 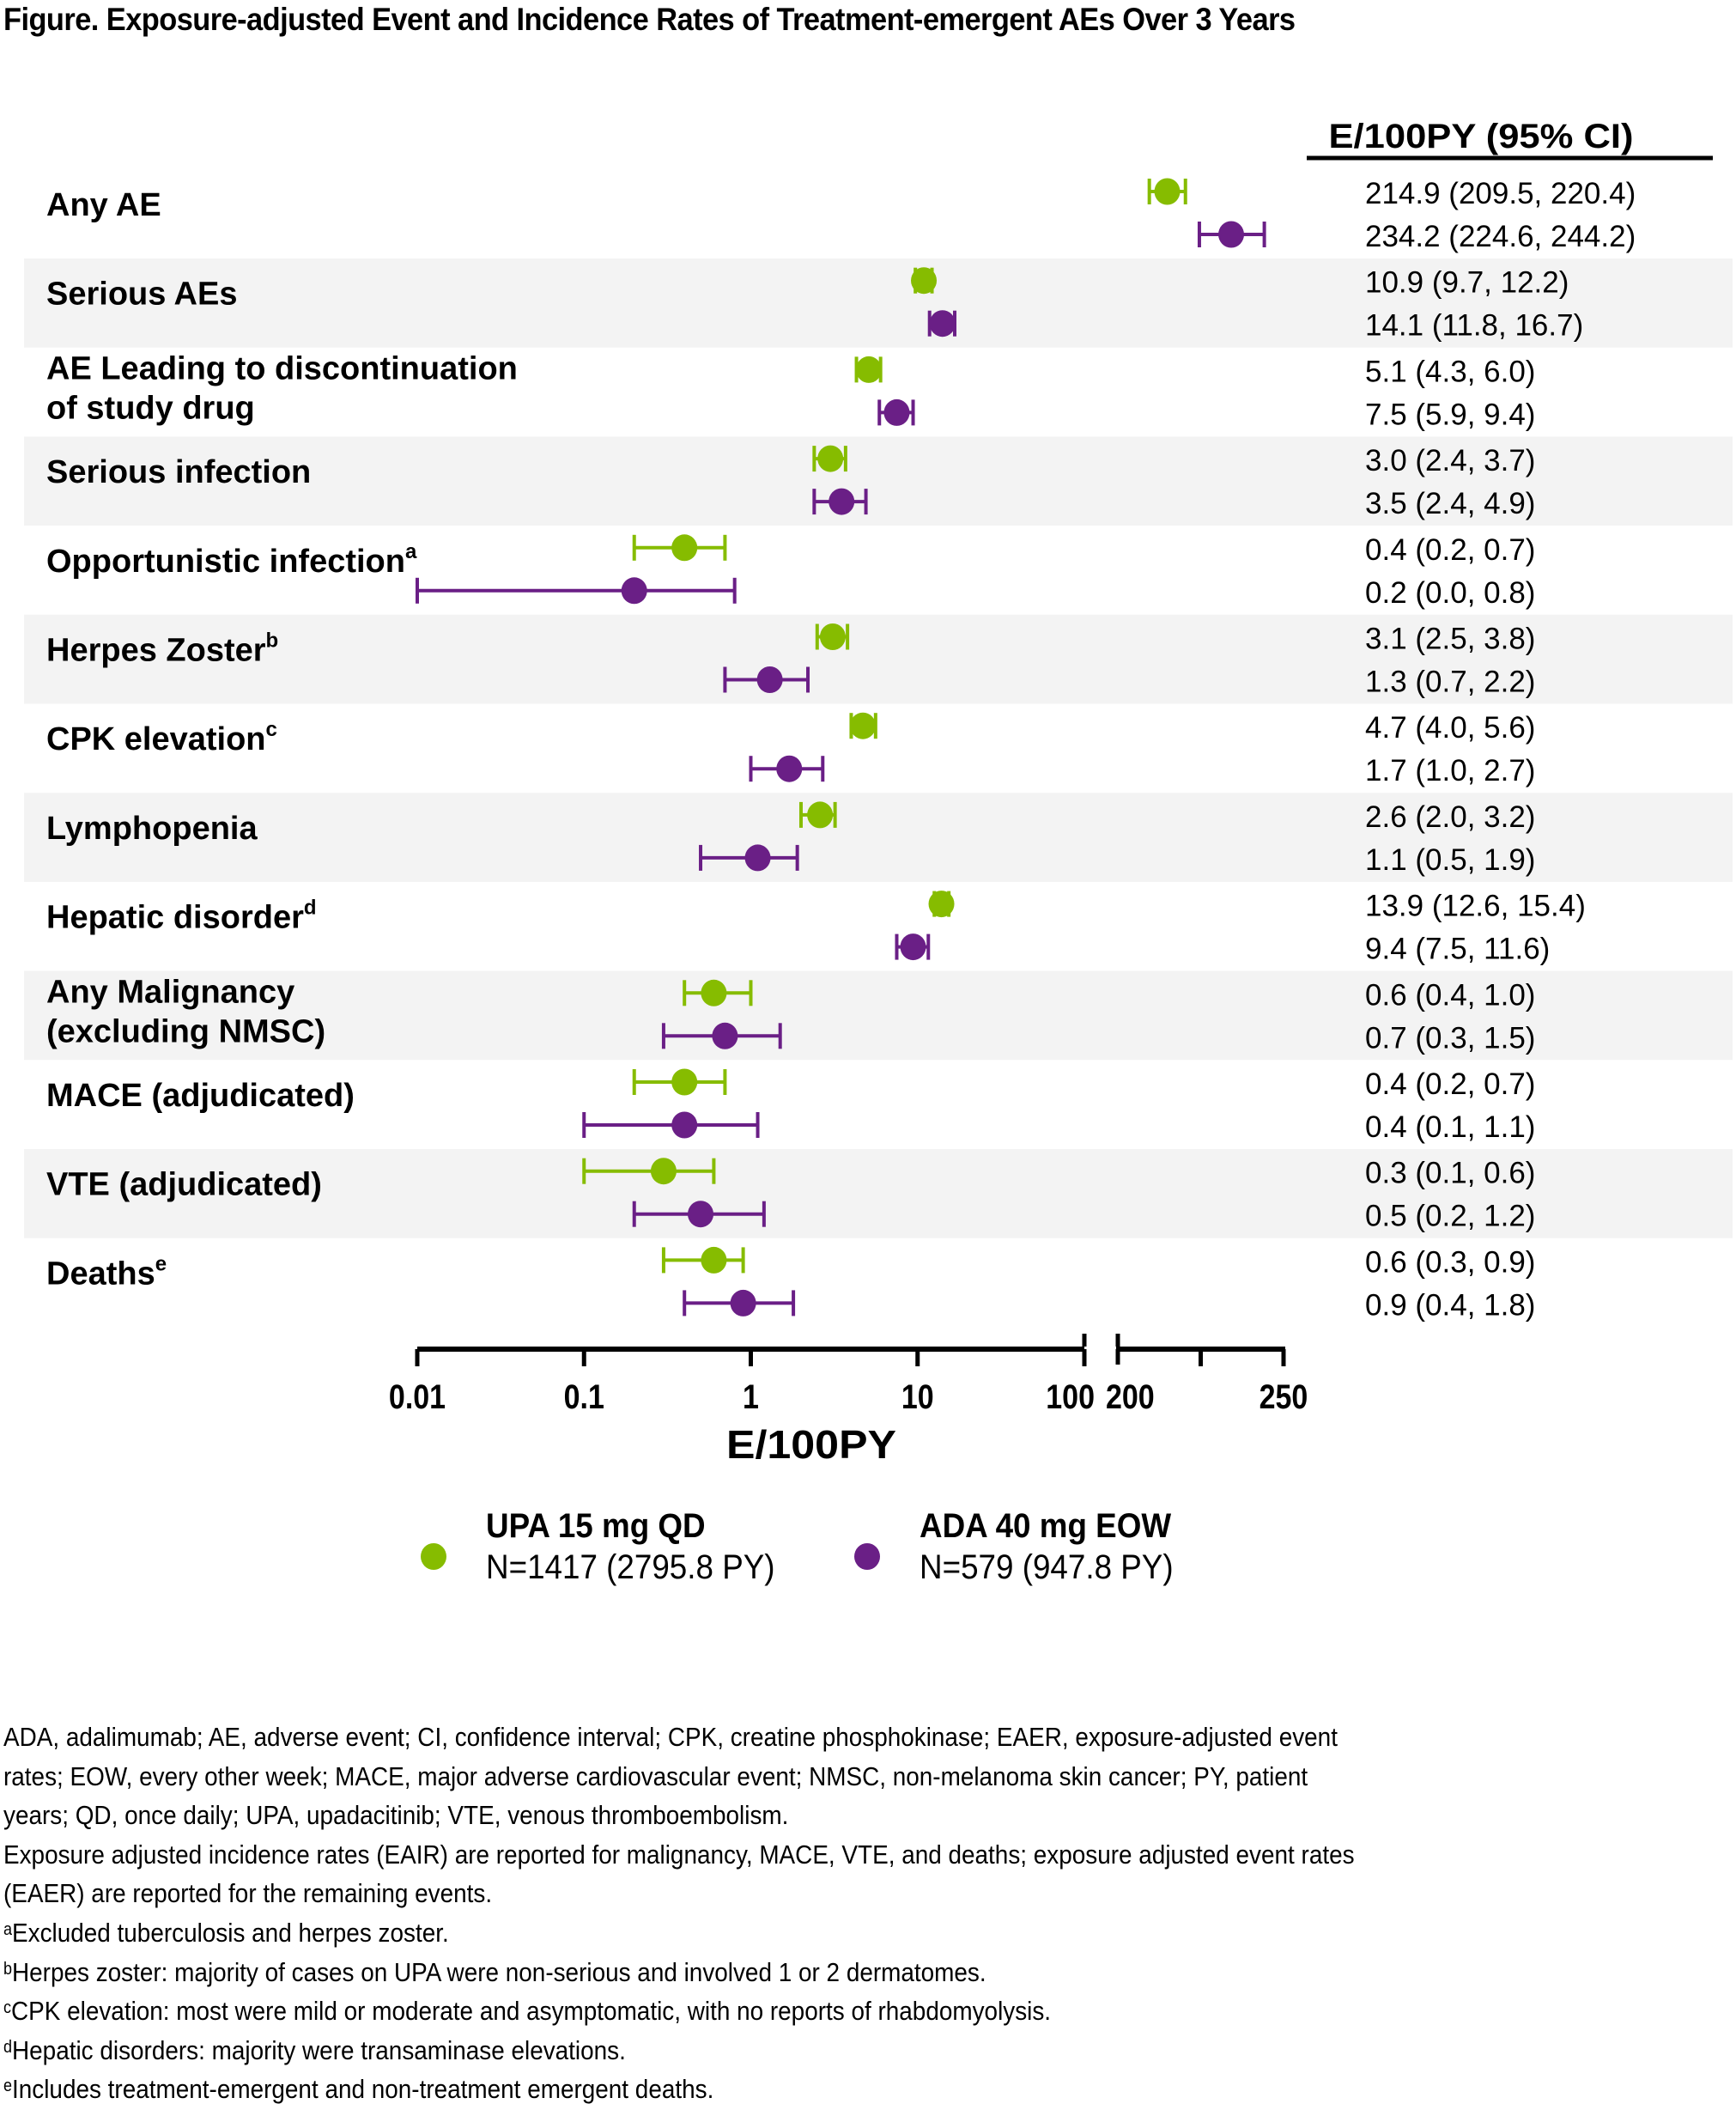 I want to click on category-label: Herpes Zosterb, so click(x=162, y=649).